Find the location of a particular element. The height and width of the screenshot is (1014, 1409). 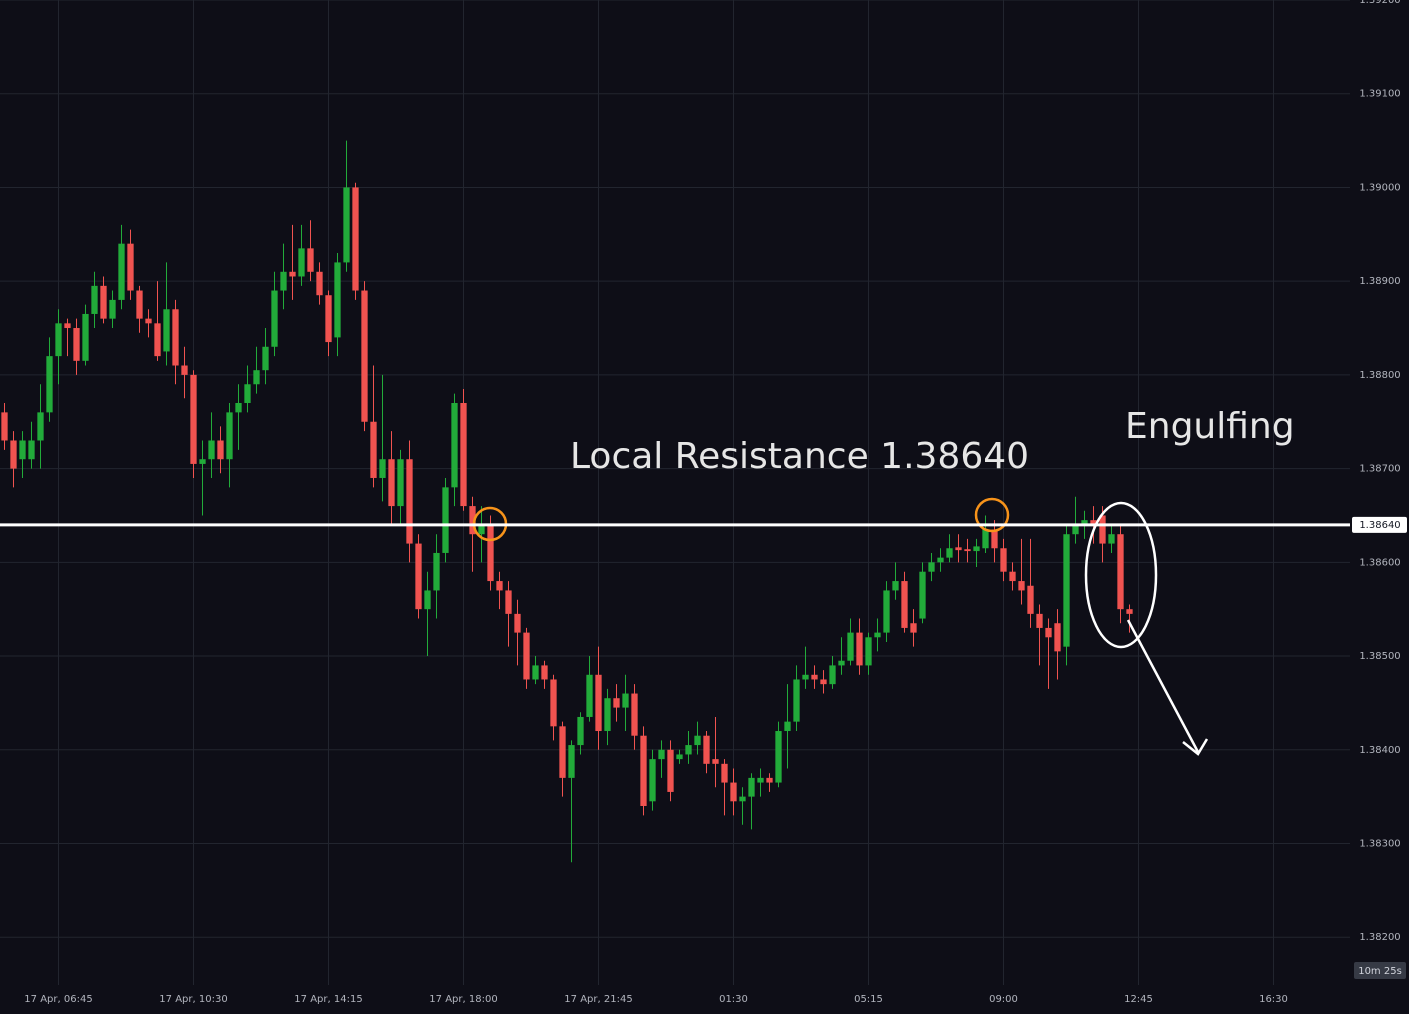

pattern-annotation: Engulfing is located at coordinates (1210, 426).